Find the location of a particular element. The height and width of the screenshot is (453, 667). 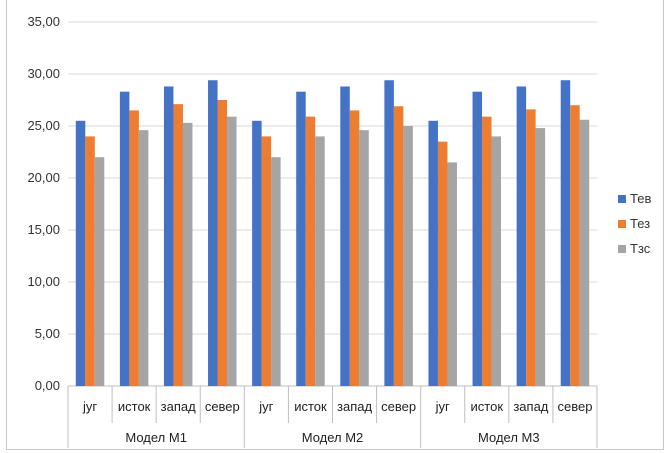

x-group-label: Модел М2 is located at coordinates (333, 437).